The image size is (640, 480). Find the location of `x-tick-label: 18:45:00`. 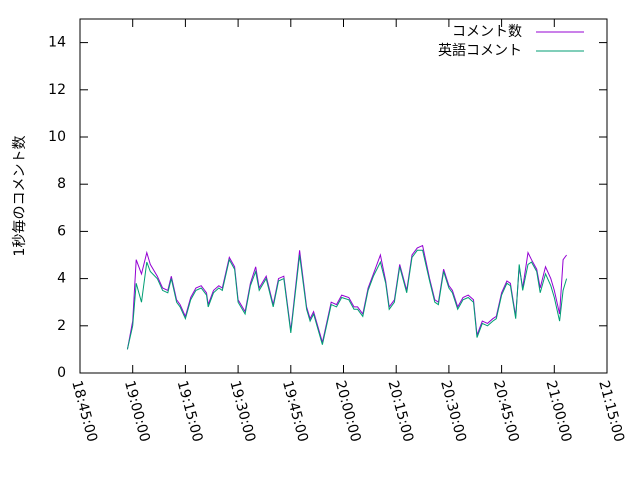

x-tick-label: 18:45:00 is located at coordinates (84, 411).